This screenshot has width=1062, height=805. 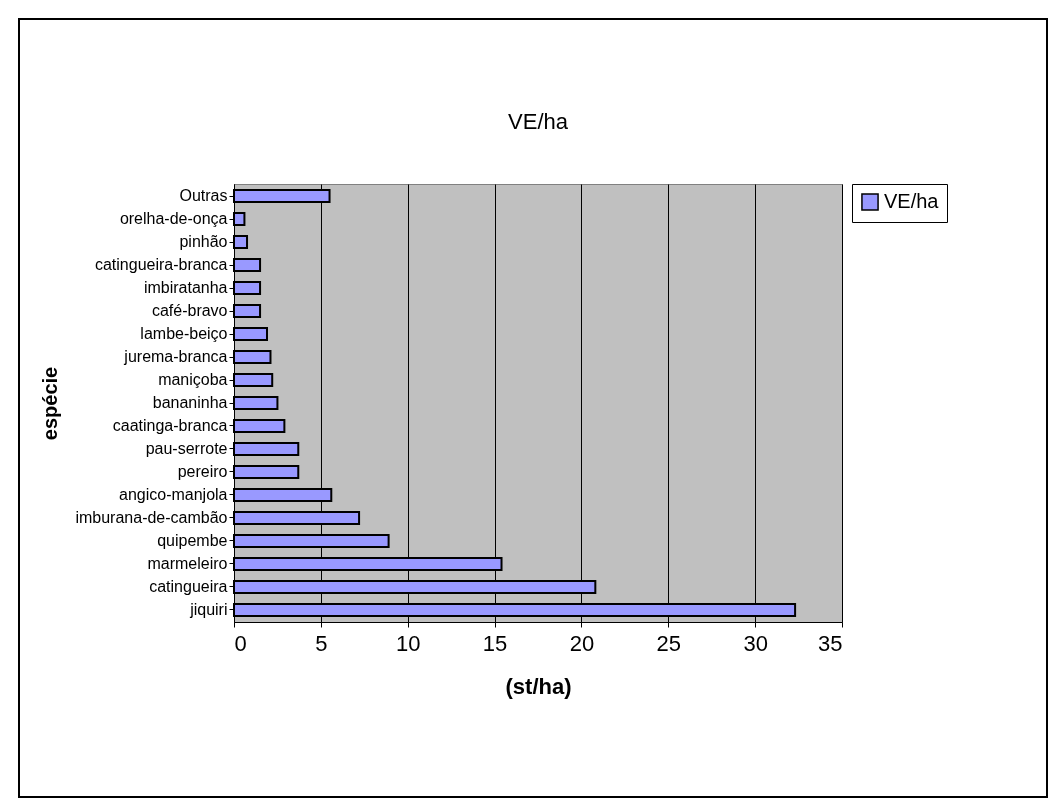 What do you see at coordinates (538, 686) in the screenshot?
I see `x-axis-title: (st/ha)` at bounding box center [538, 686].